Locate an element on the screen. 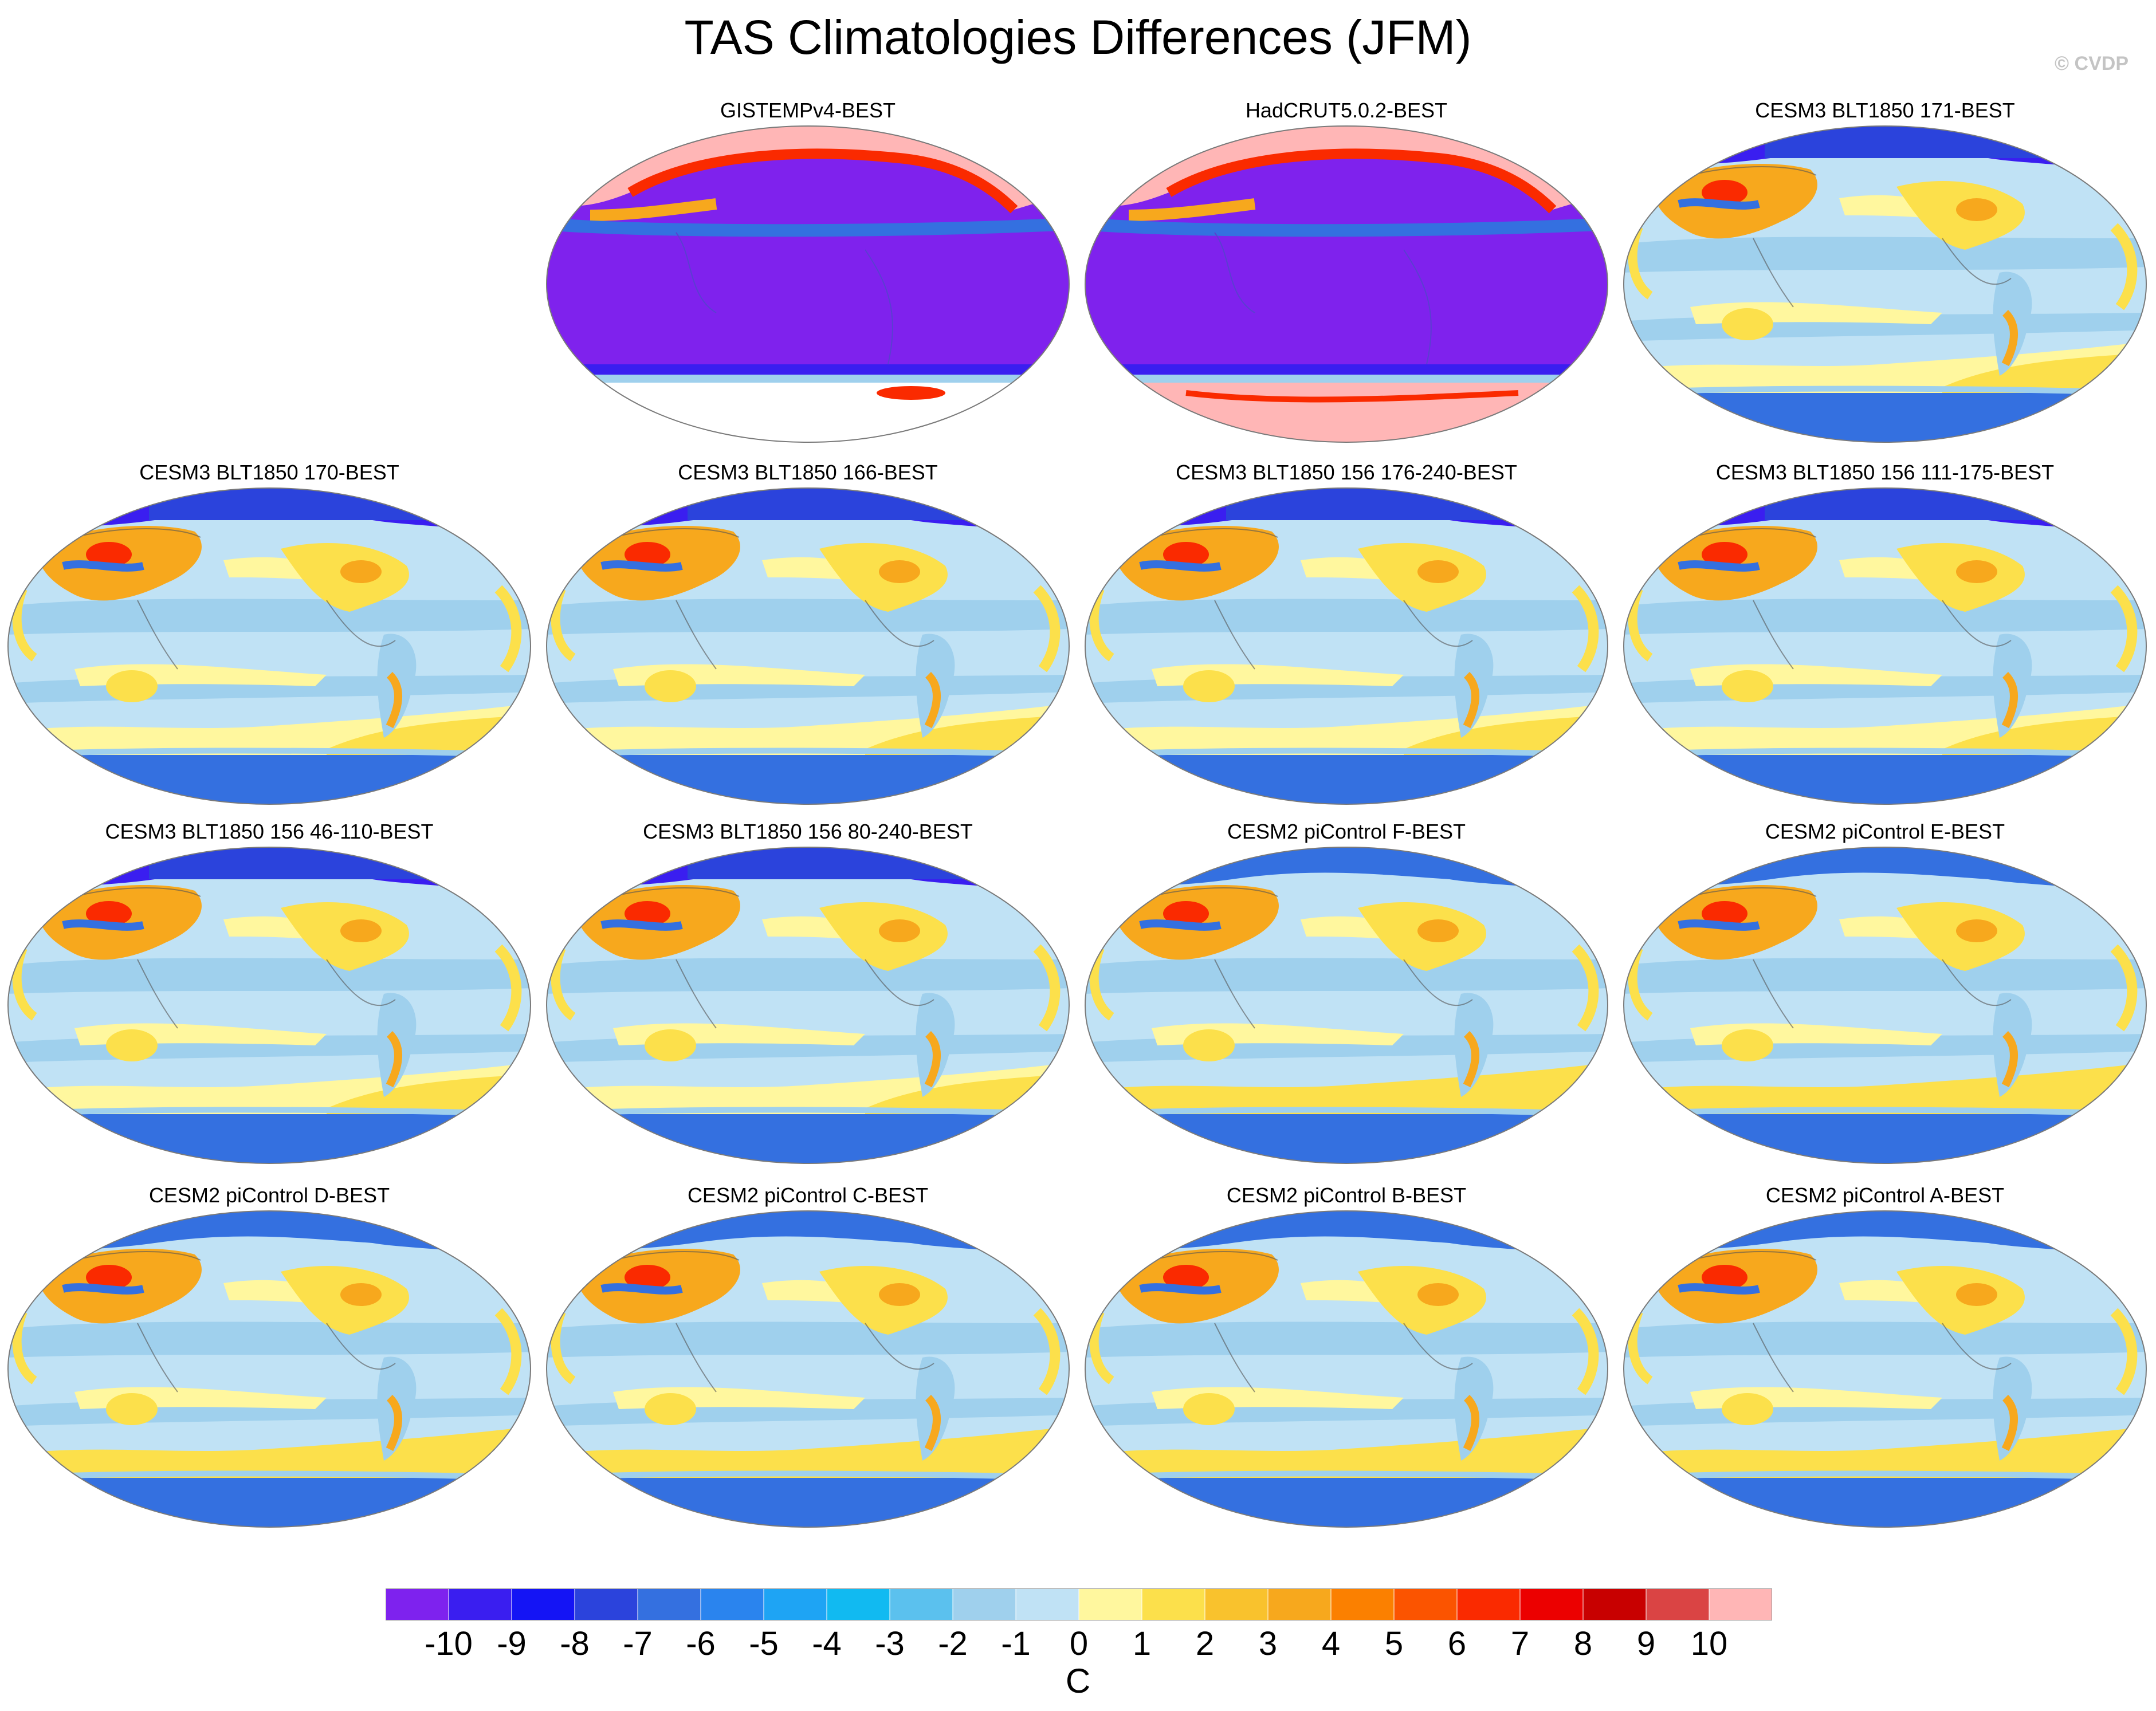  figure-title: TAS Climatologies Differences (JFM) is located at coordinates (1078, 37).